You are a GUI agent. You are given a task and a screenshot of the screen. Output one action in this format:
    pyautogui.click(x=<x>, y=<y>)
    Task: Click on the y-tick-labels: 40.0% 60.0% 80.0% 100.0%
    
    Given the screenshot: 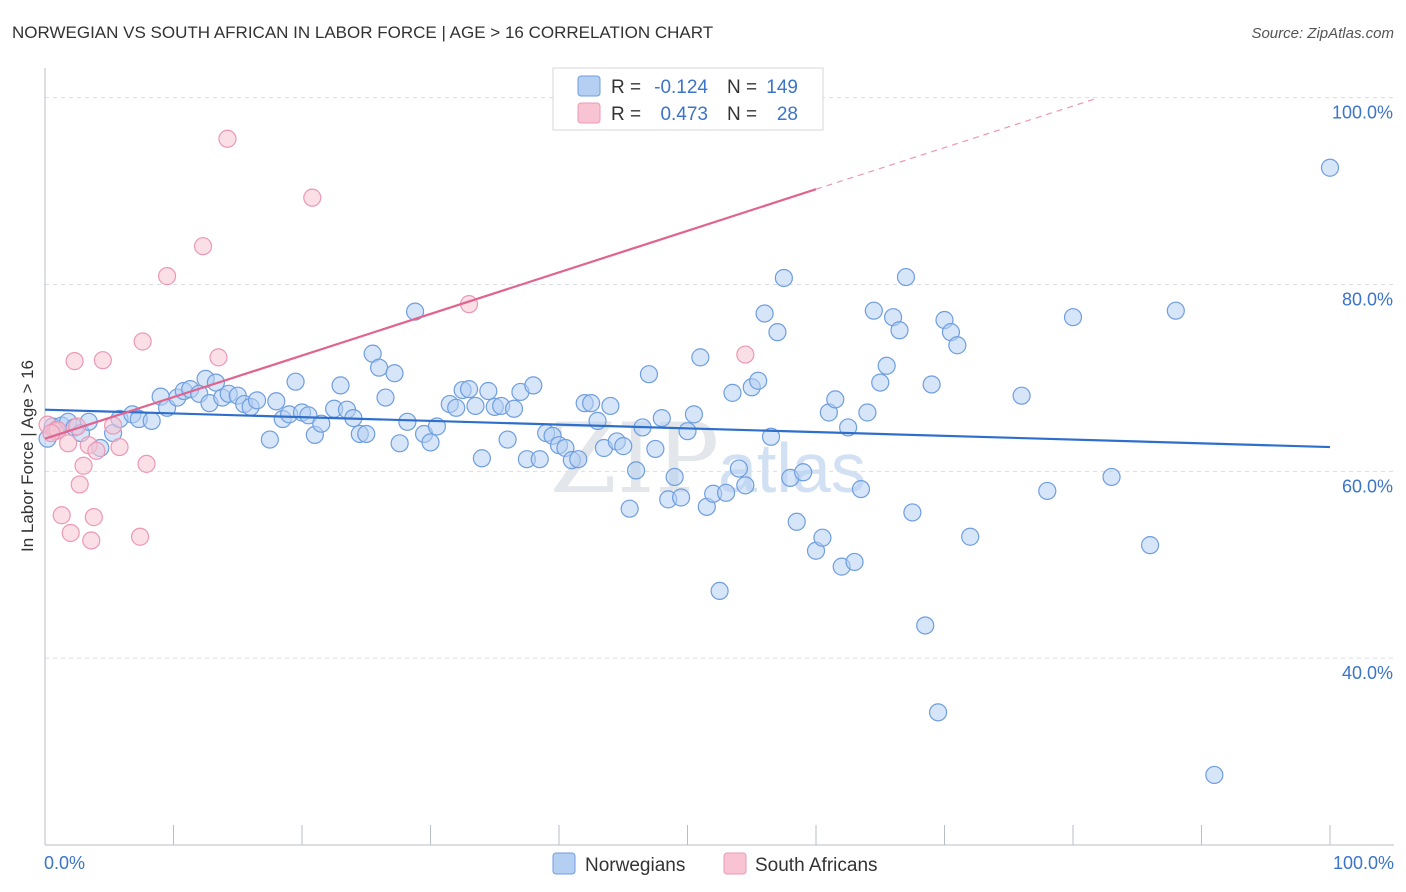 What is the action you would take?
    pyautogui.click(x=1362, y=393)
    